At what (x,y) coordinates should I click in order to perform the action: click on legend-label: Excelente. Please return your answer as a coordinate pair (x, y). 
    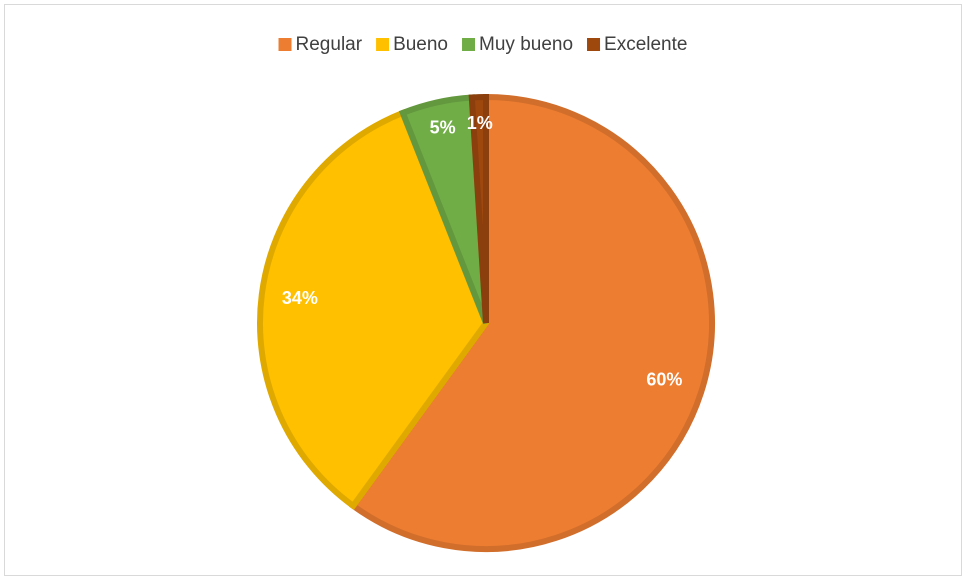
    Looking at the image, I should click on (645, 44).